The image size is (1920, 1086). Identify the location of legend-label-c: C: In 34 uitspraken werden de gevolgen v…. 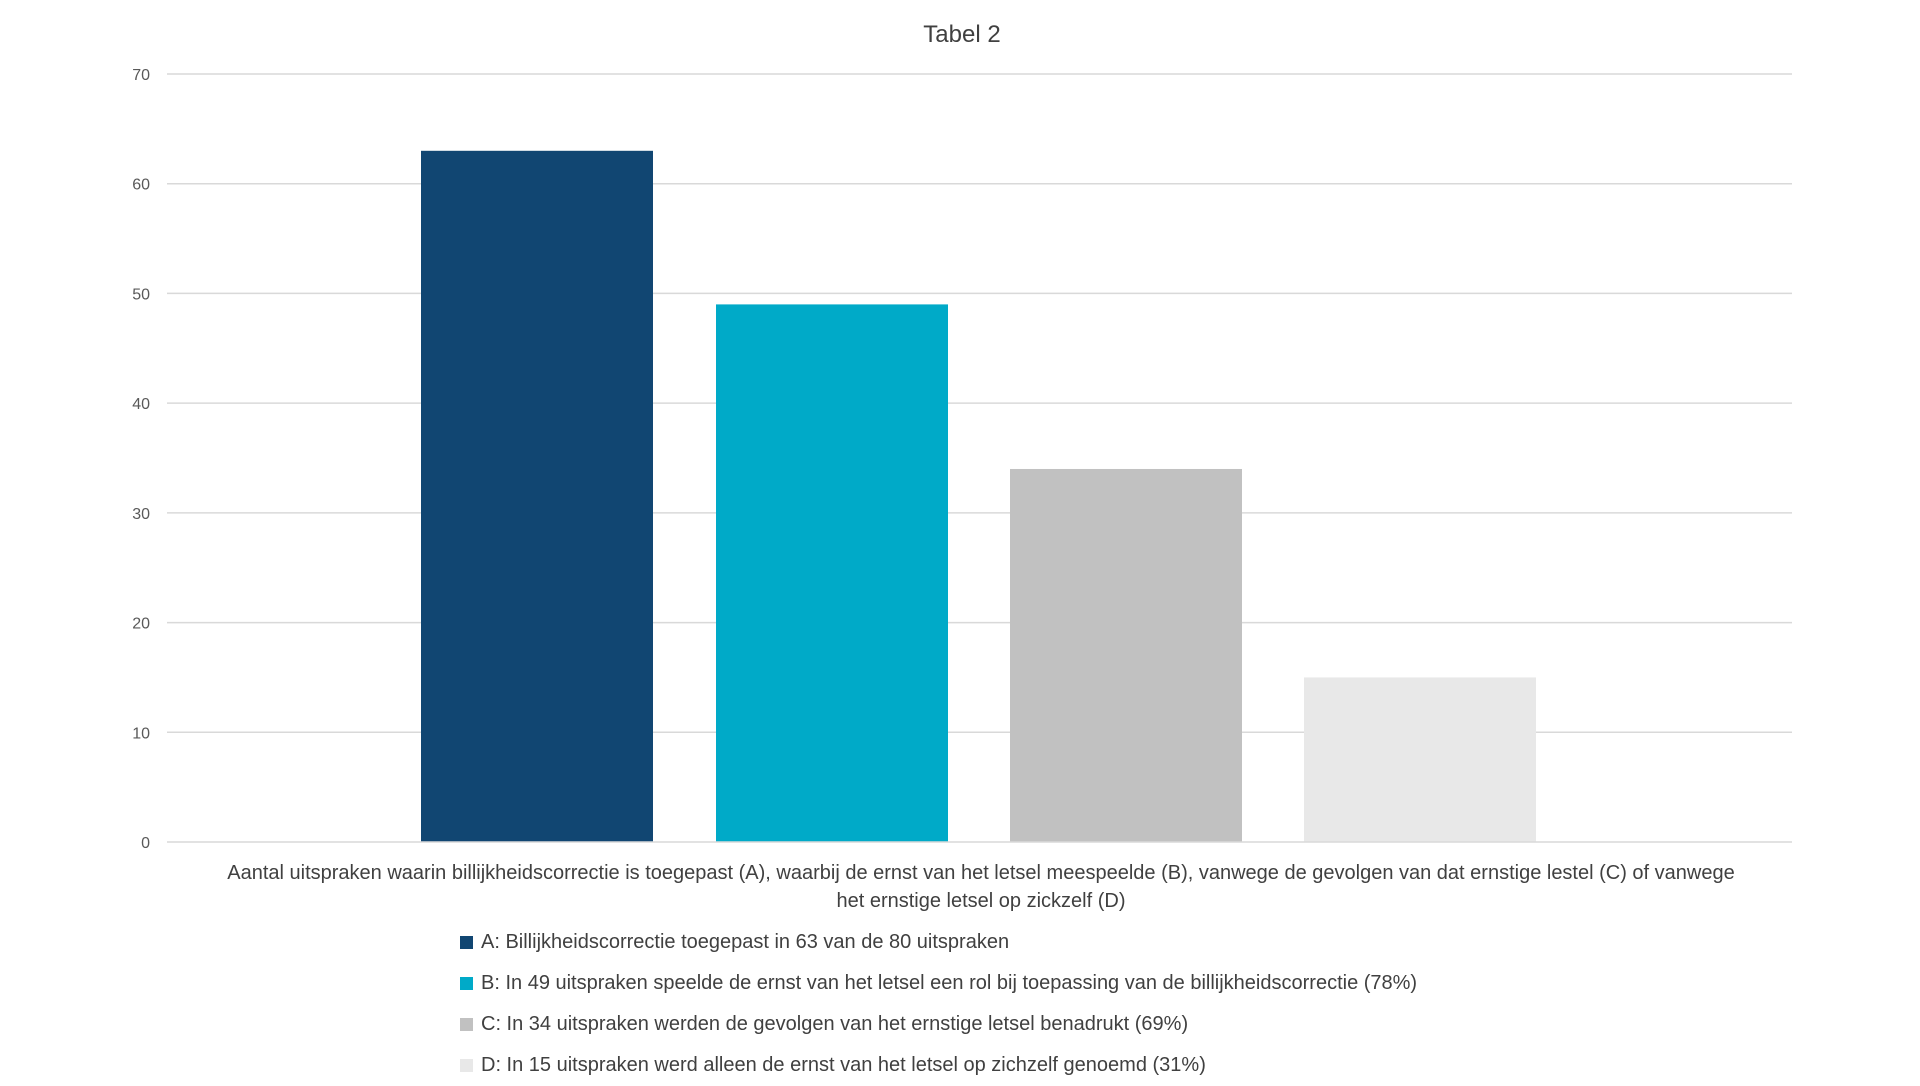
(835, 1024).